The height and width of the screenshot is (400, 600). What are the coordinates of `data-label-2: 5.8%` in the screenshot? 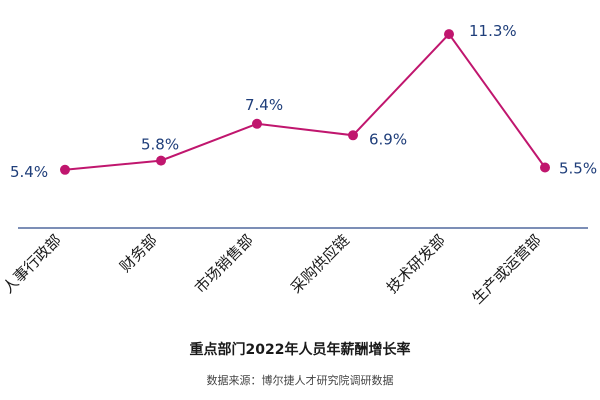 It's located at (160, 145).